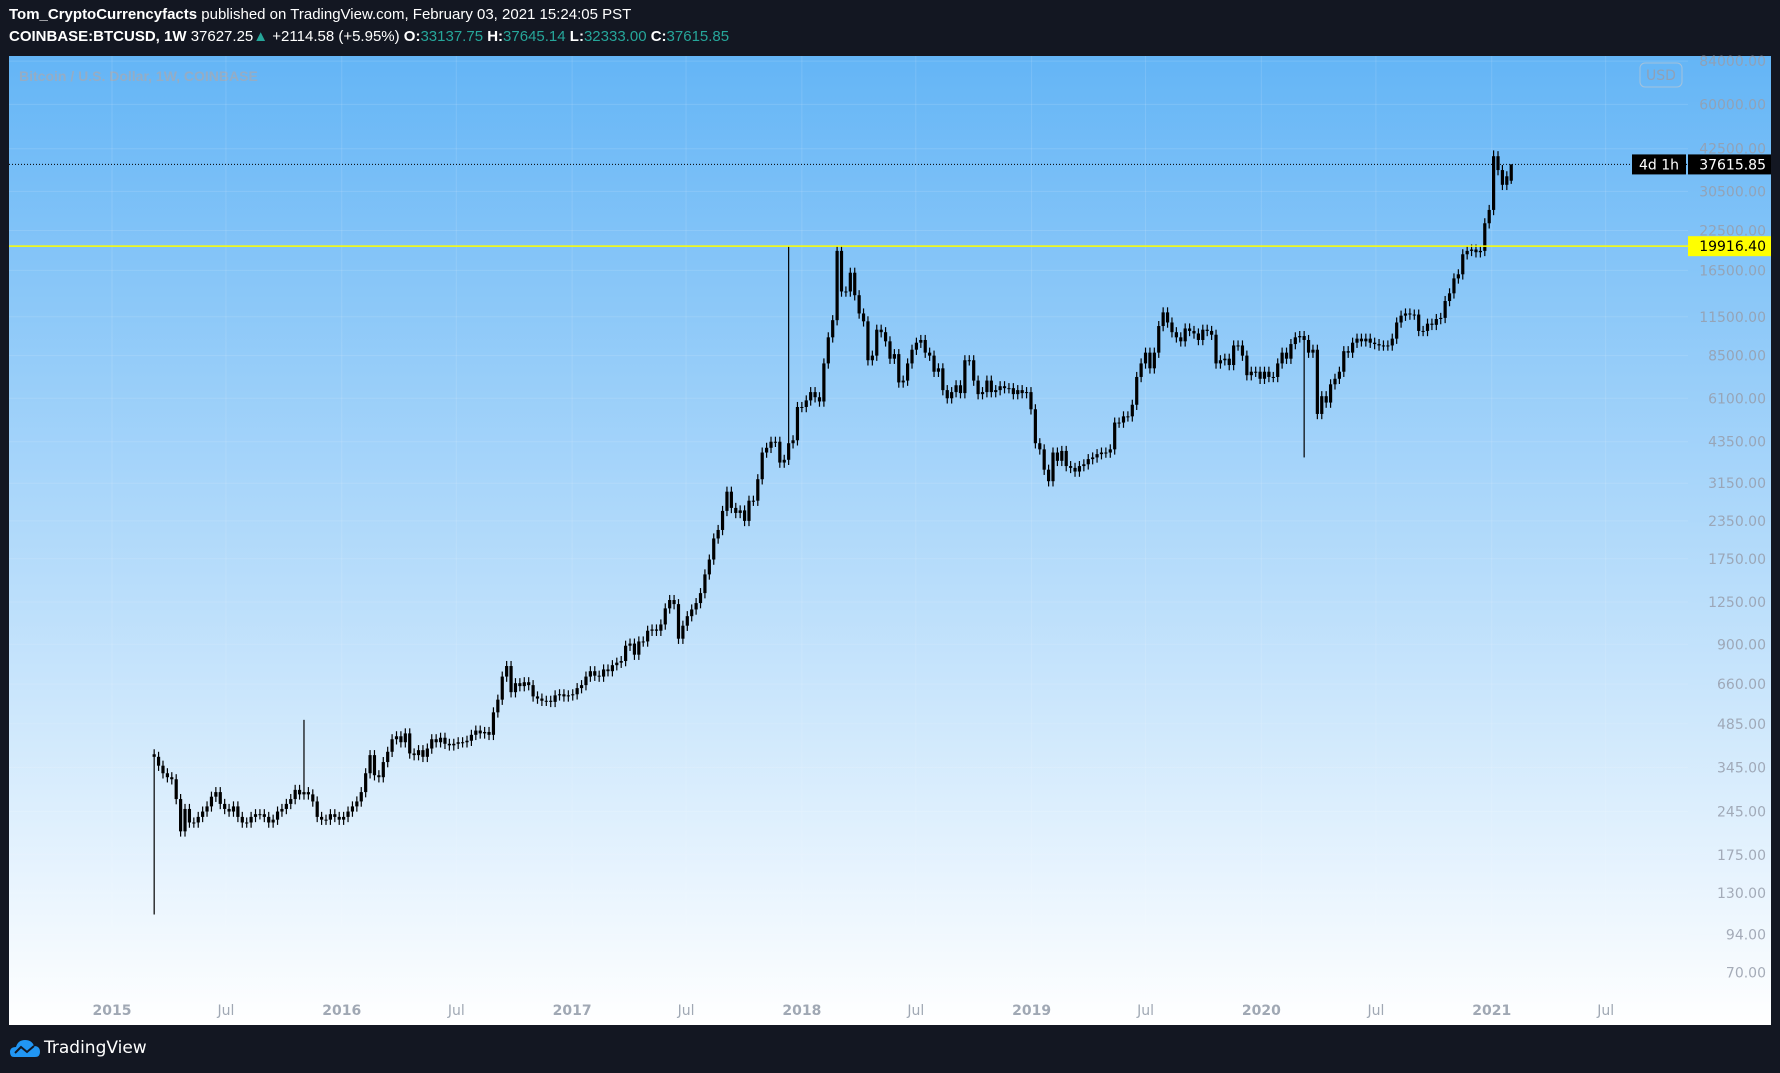 The height and width of the screenshot is (1073, 1780). What do you see at coordinates (98, 36) in the screenshot?
I see `symbol: COINBASE:BTCUSD, 1W` at bounding box center [98, 36].